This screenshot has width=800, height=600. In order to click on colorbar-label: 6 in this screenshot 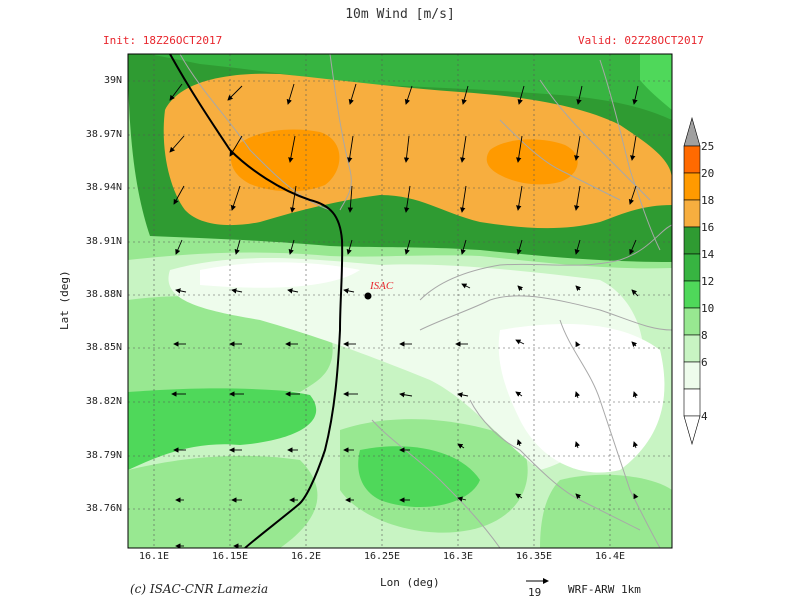, I will do `click(704, 362)`.